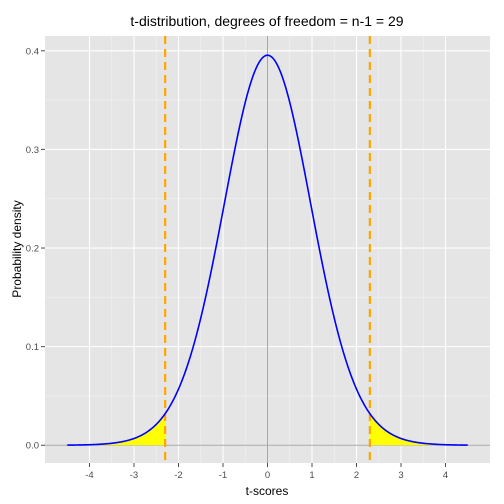 This screenshot has width=504, height=504. Describe the element at coordinates (311, 475) in the screenshot. I see `x-tick-label: 1` at that location.